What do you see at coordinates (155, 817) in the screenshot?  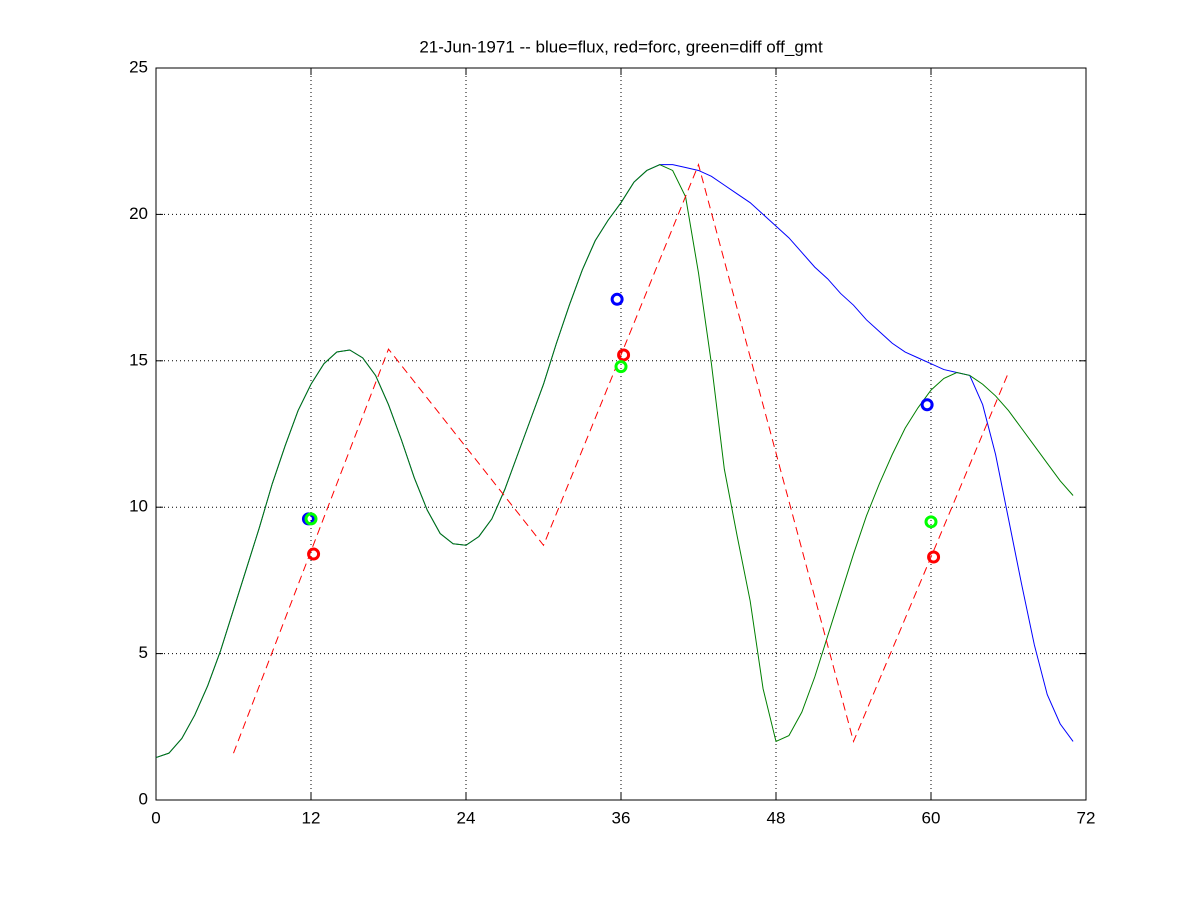 I see `x-tick-label: 0` at bounding box center [155, 817].